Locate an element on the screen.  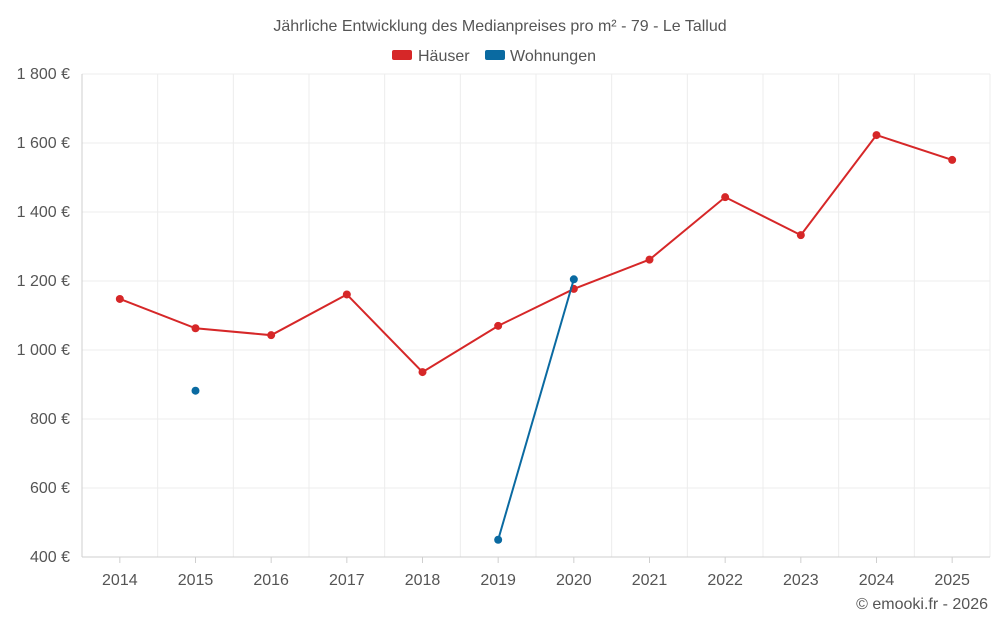
x-tick-label: 2017 is located at coordinates (347, 580).